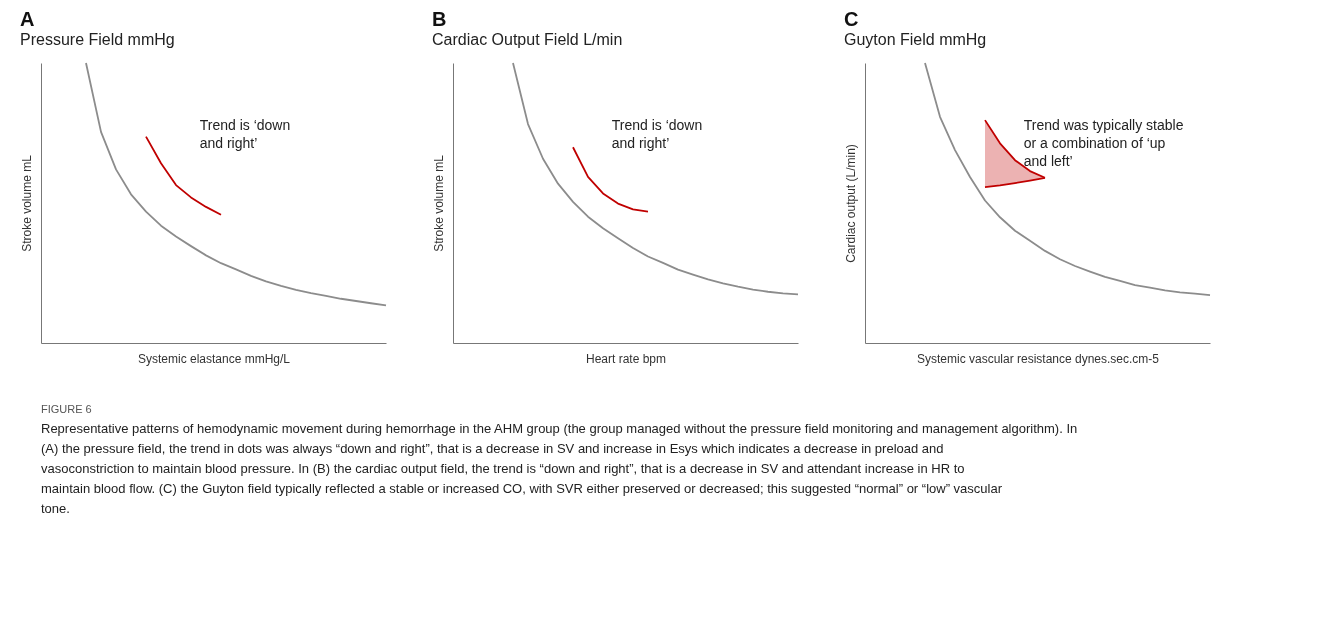 The width and height of the screenshot is (1322, 640). Describe the element at coordinates (851, 19) in the screenshot. I see `chart-title: C` at that location.